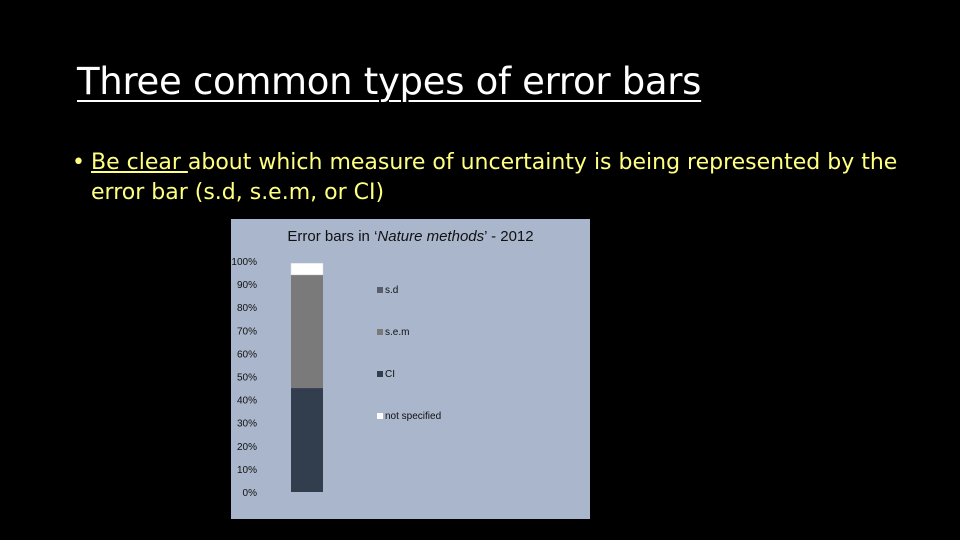  I want to click on y-tick-label: 20%, so click(247, 447).